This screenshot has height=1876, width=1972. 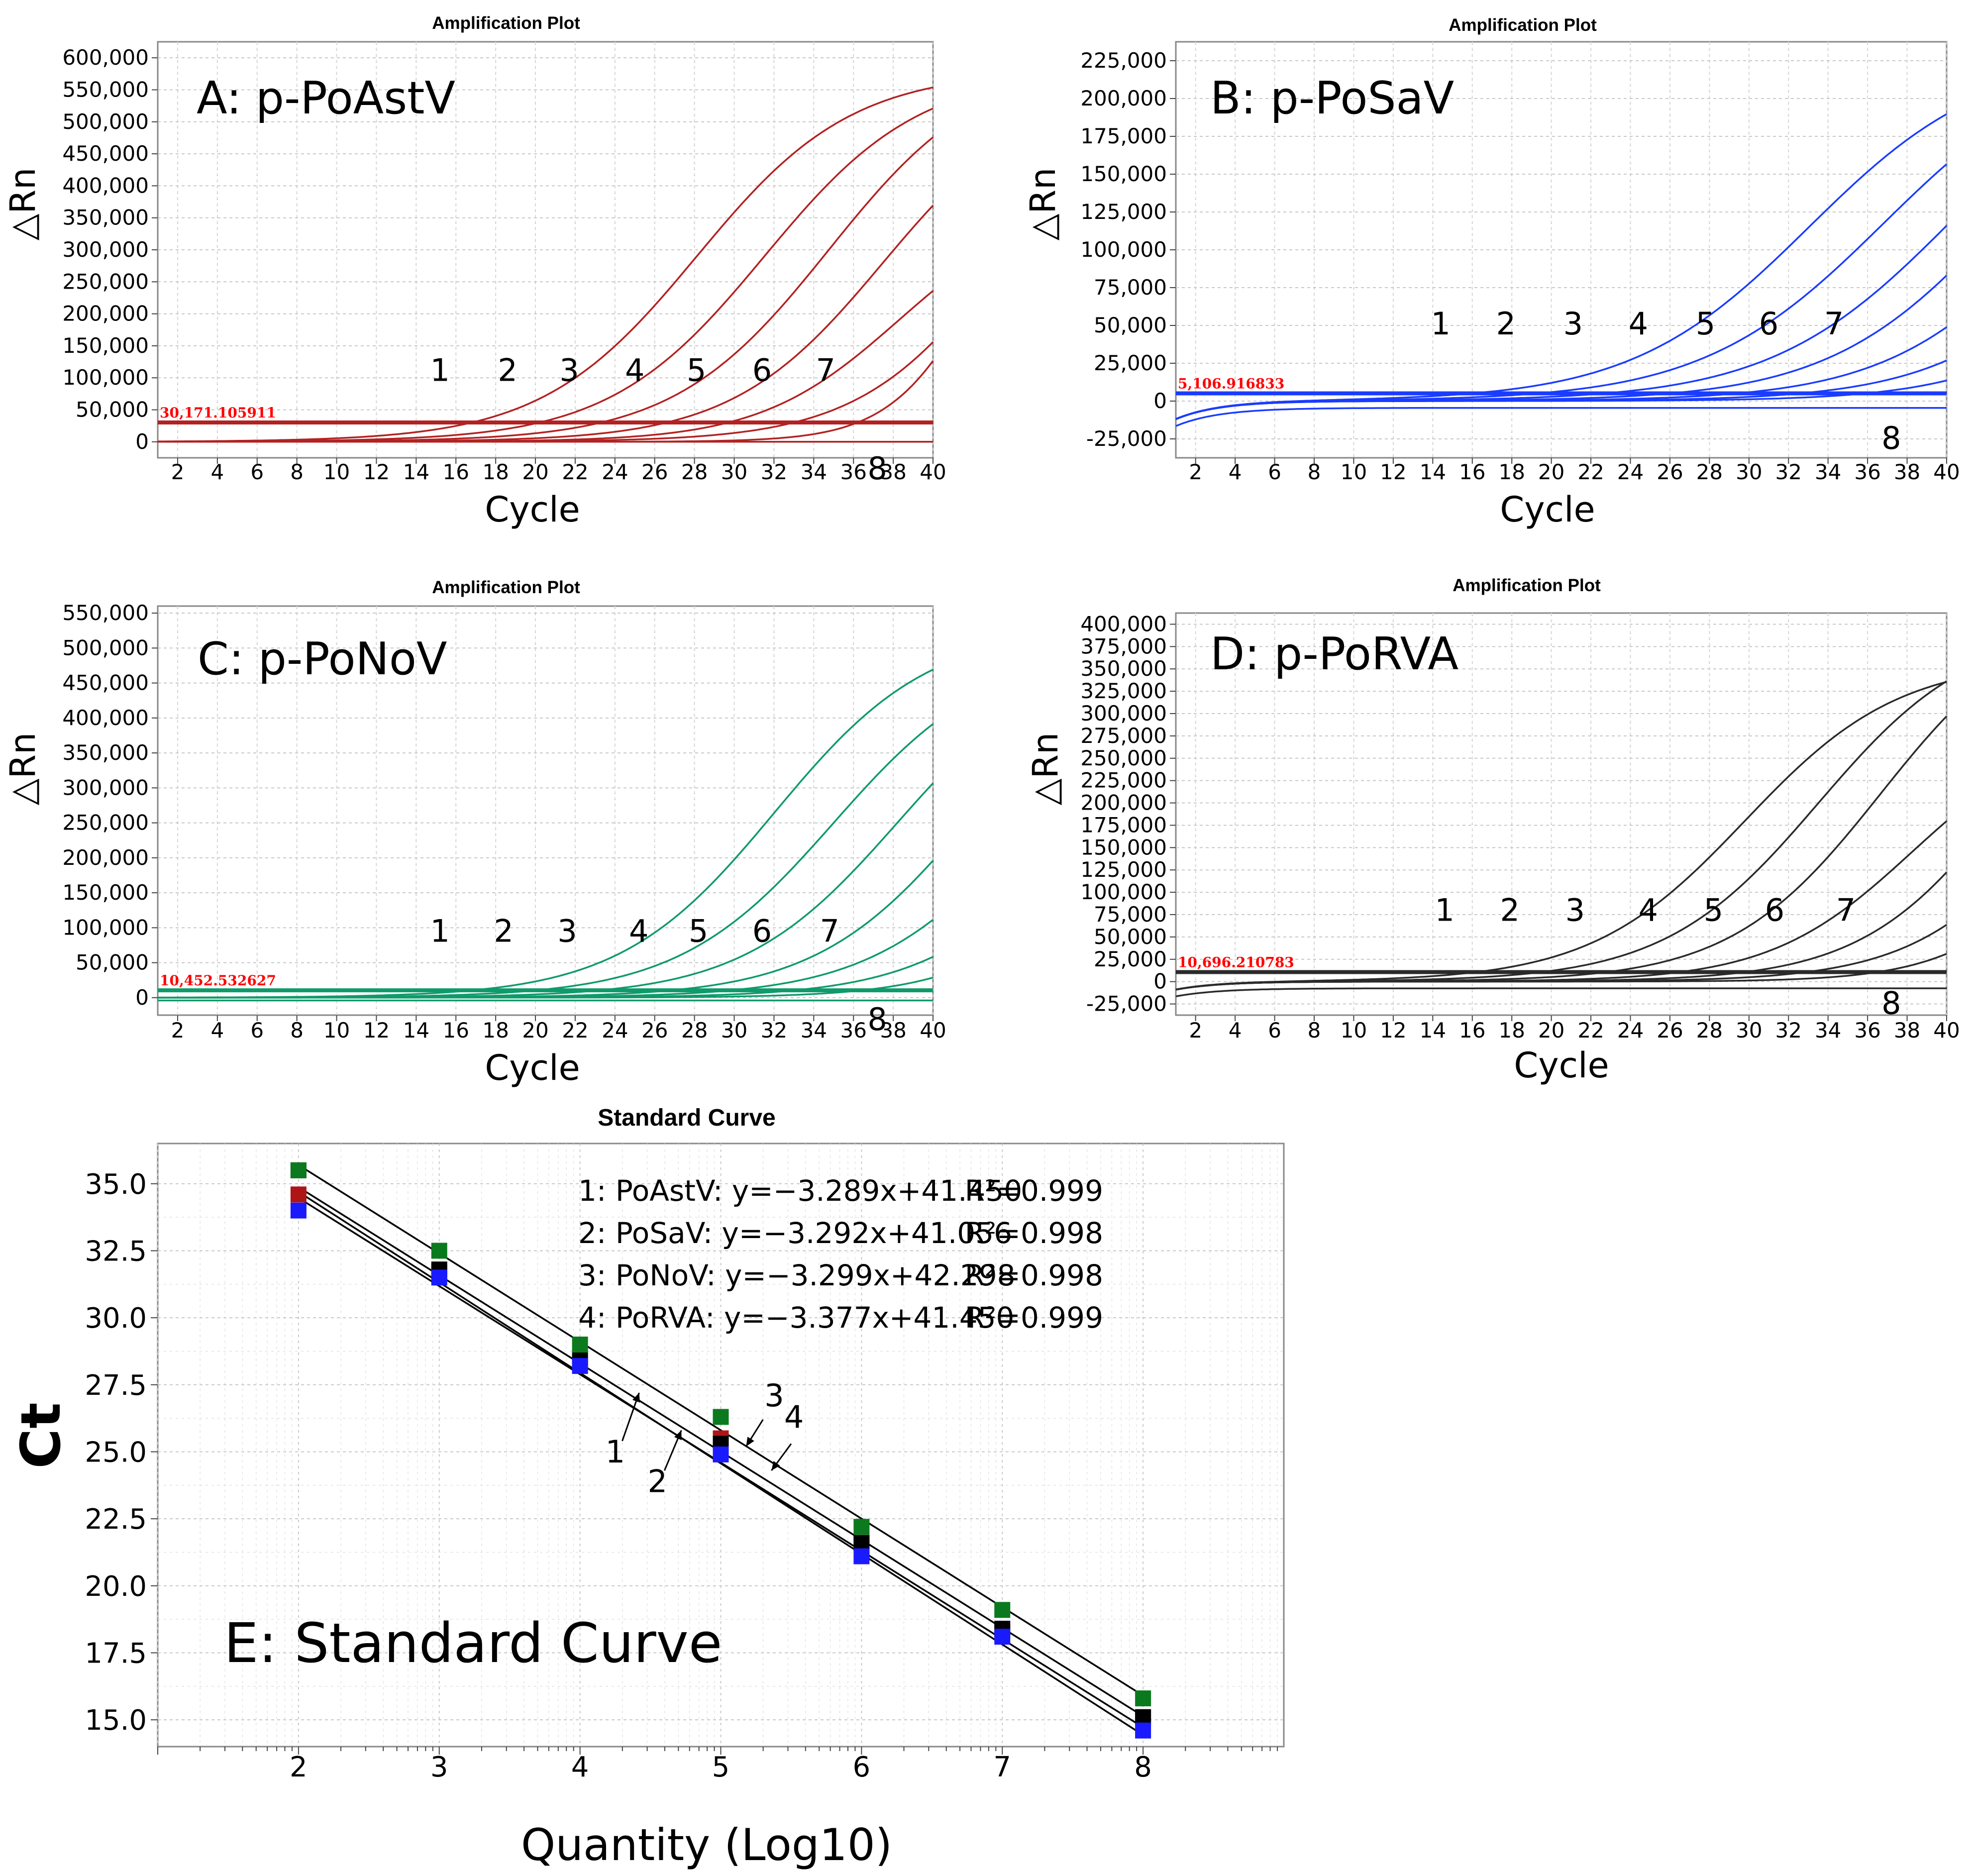 I want to click on x-tick-label: 30, so click(x=734, y=472).